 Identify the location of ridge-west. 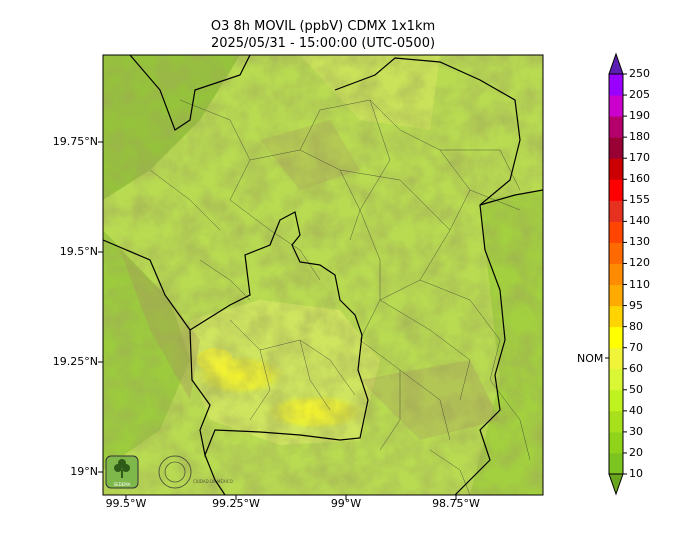
(160, 325).